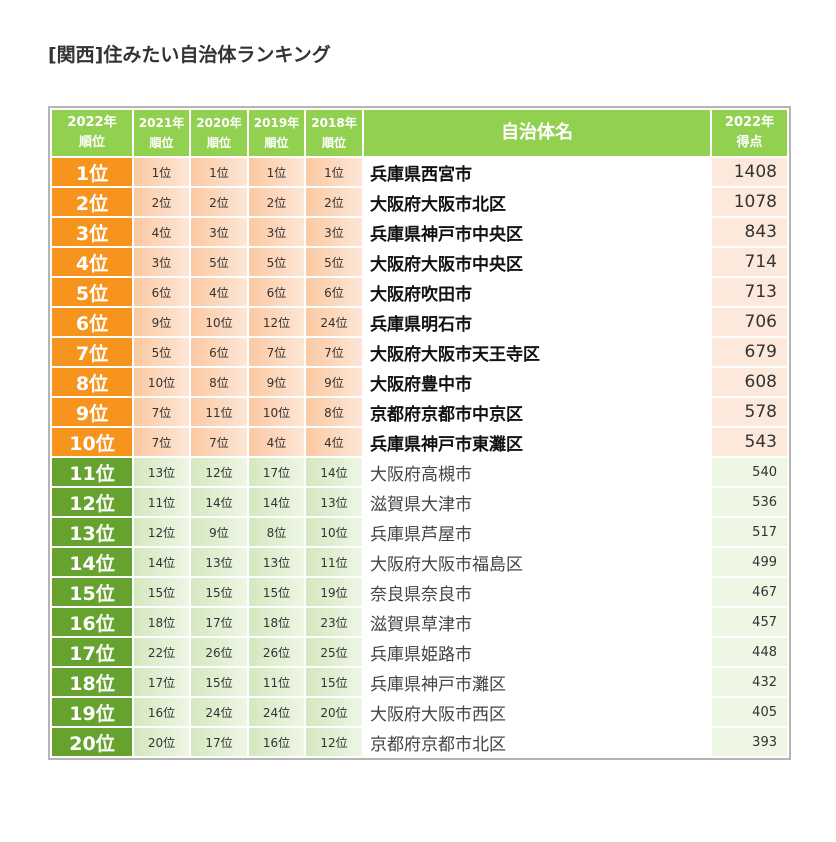  What do you see at coordinates (92, 442) in the screenshot?
I see `rank-cell: 10位` at bounding box center [92, 442].